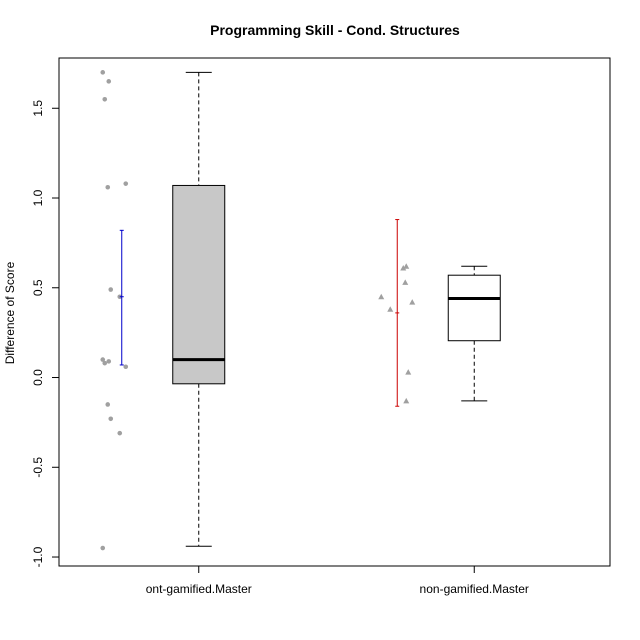 The height and width of the screenshot is (640, 640). I want to click on y-tick-label: -1.0, so click(38, 556).